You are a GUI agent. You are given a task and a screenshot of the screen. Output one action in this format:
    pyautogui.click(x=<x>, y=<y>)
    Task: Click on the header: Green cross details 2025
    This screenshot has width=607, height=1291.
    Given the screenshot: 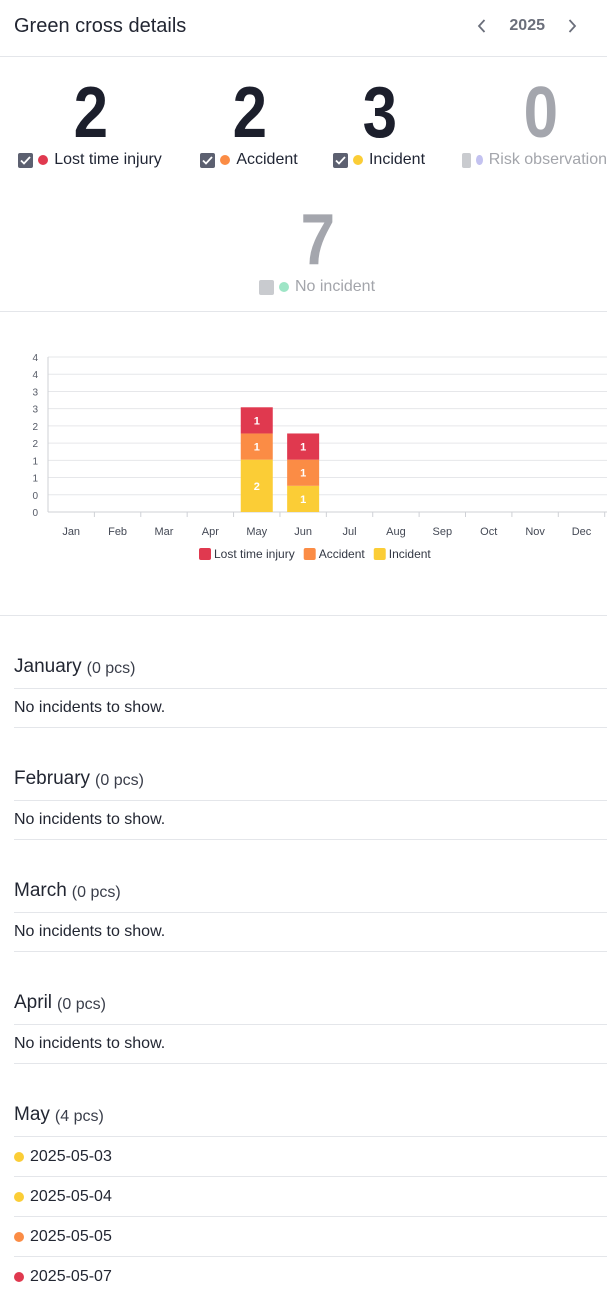 What is the action you would take?
    pyautogui.click(x=303, y=28)
    